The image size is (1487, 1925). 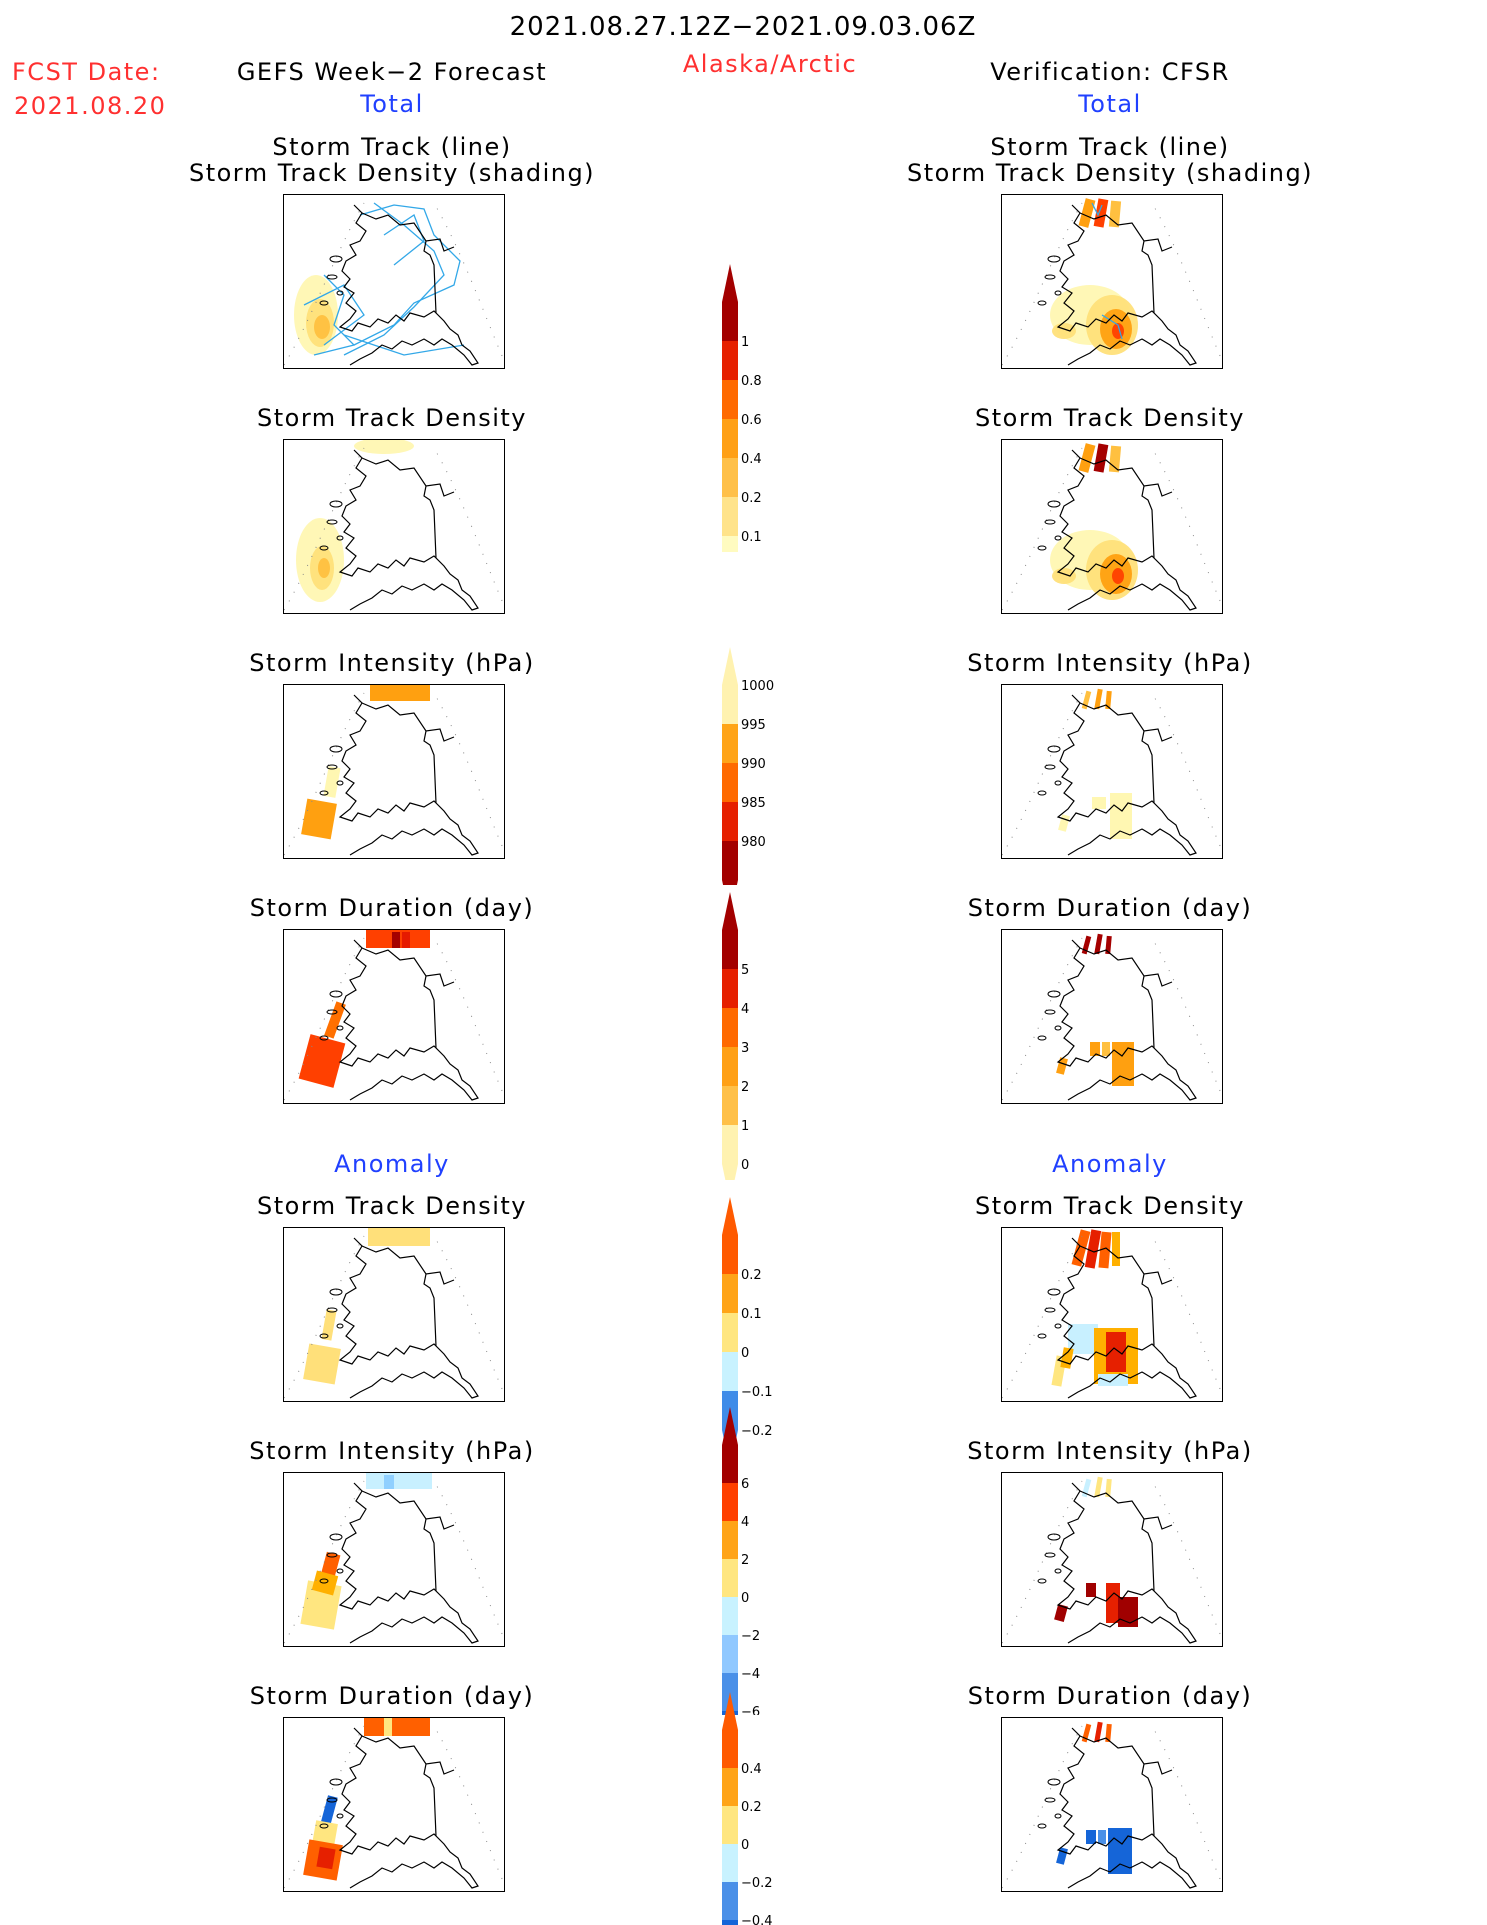 I want to click on left-anom-density-map, so click(x=394, y=1314).